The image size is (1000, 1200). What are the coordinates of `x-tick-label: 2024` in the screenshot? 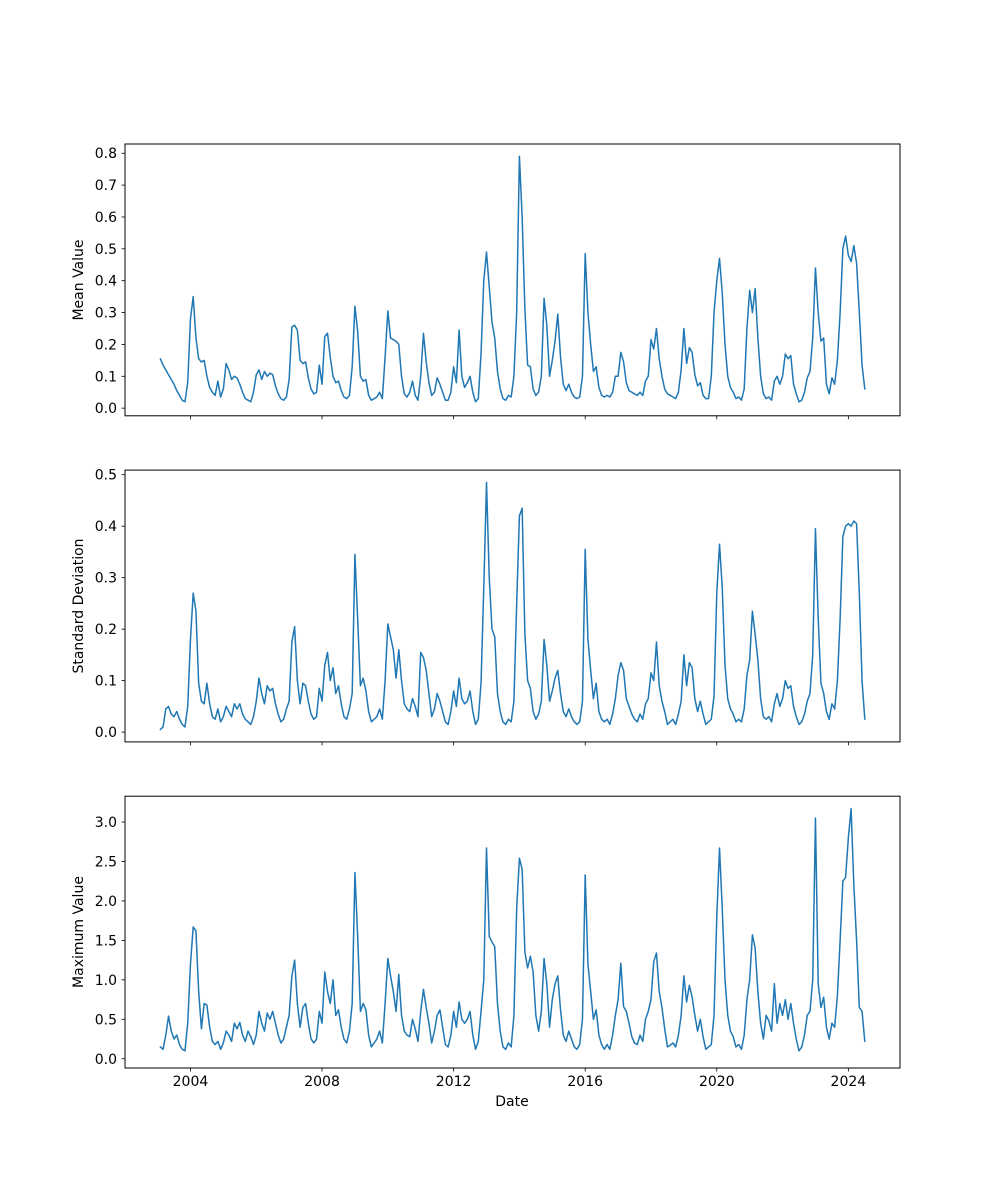 It's located at (849, 1082).